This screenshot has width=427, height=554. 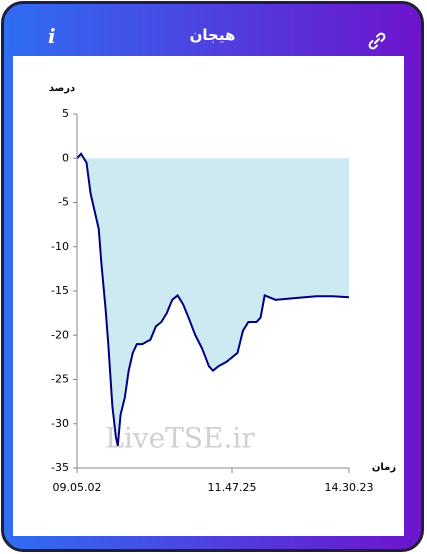 I want to click on x-tick-label: 14.30.23, so click(x=349, y=487).